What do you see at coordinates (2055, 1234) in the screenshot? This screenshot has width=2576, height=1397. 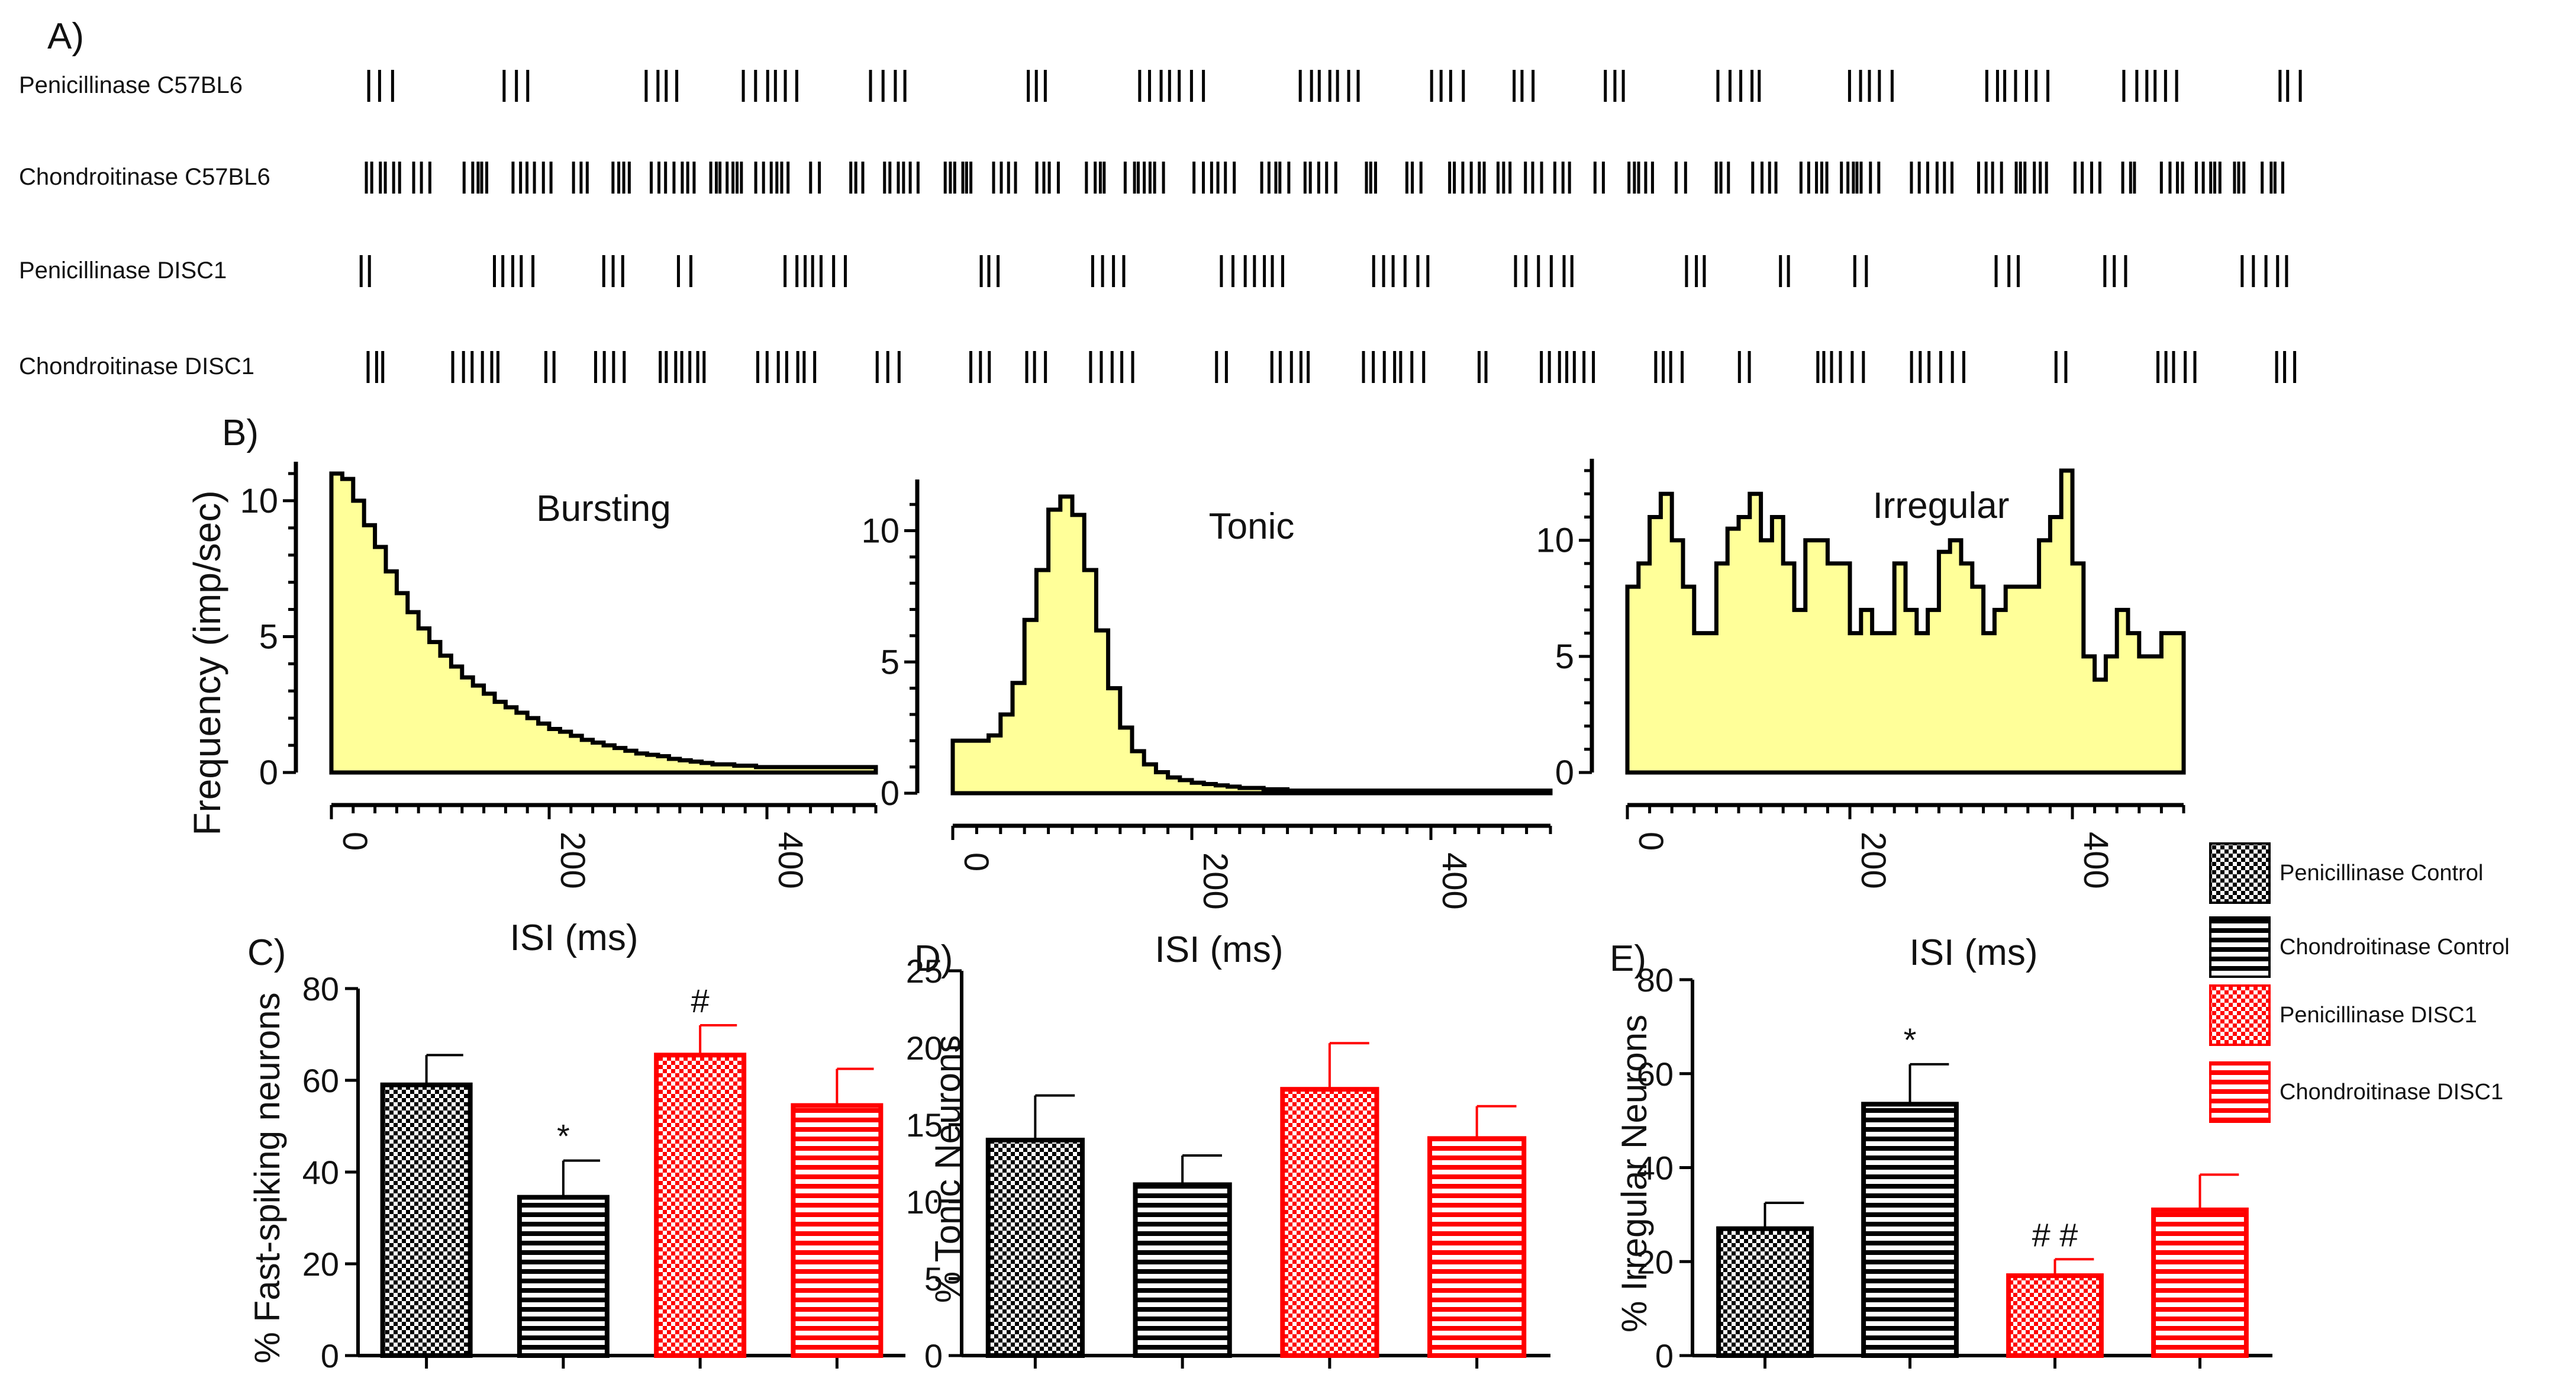 I see `significance-marker: # #` at bounding box center [2055, 1234].